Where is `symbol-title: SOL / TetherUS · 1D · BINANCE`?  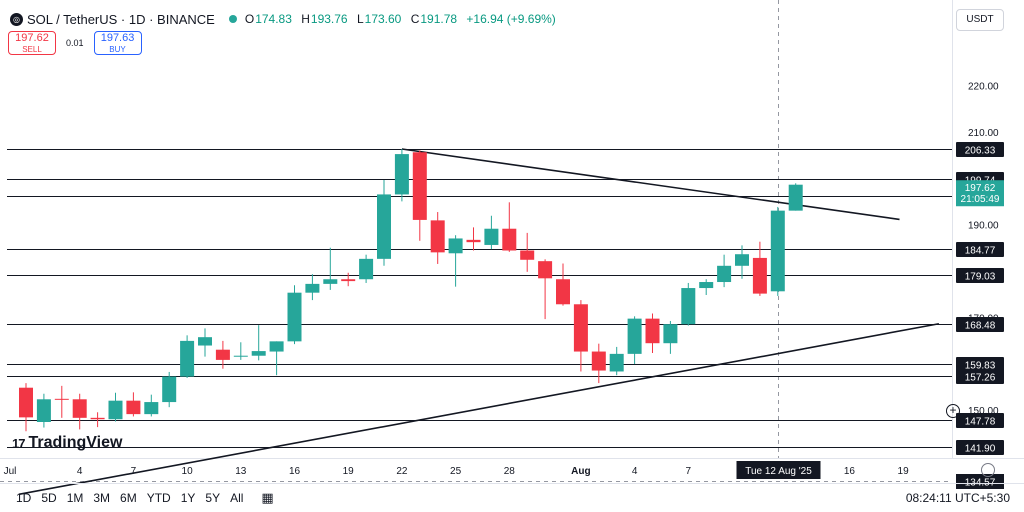 symbol-title: SOL / TetherUS · 1D · BINANCE is located at coordinates (121, 19).